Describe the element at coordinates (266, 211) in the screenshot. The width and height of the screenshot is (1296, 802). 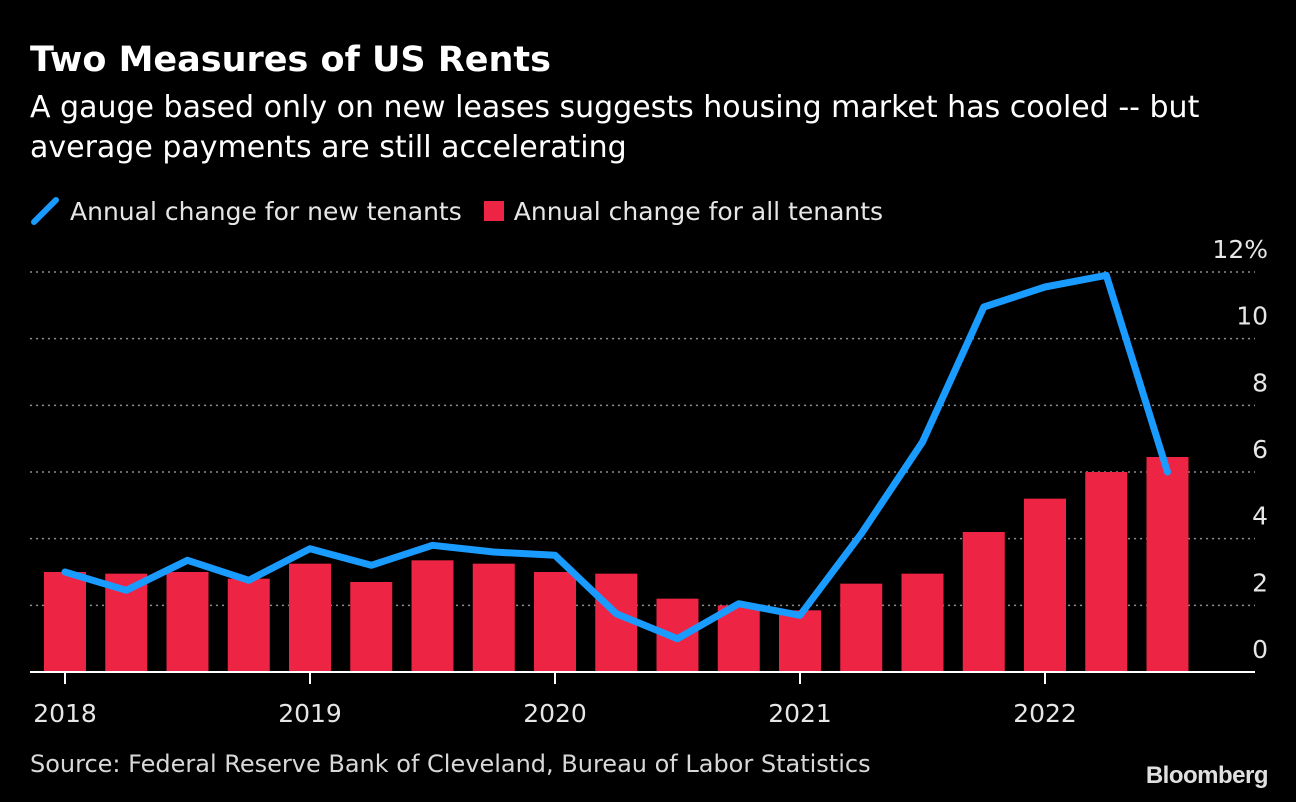
I see `legend-label-new-tenants: Annual change for new tenants` at that location.